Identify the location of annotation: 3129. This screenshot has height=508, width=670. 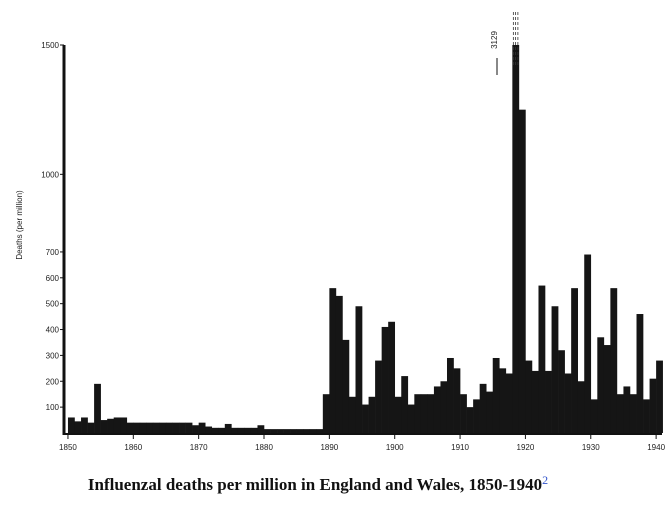
(494, 40).